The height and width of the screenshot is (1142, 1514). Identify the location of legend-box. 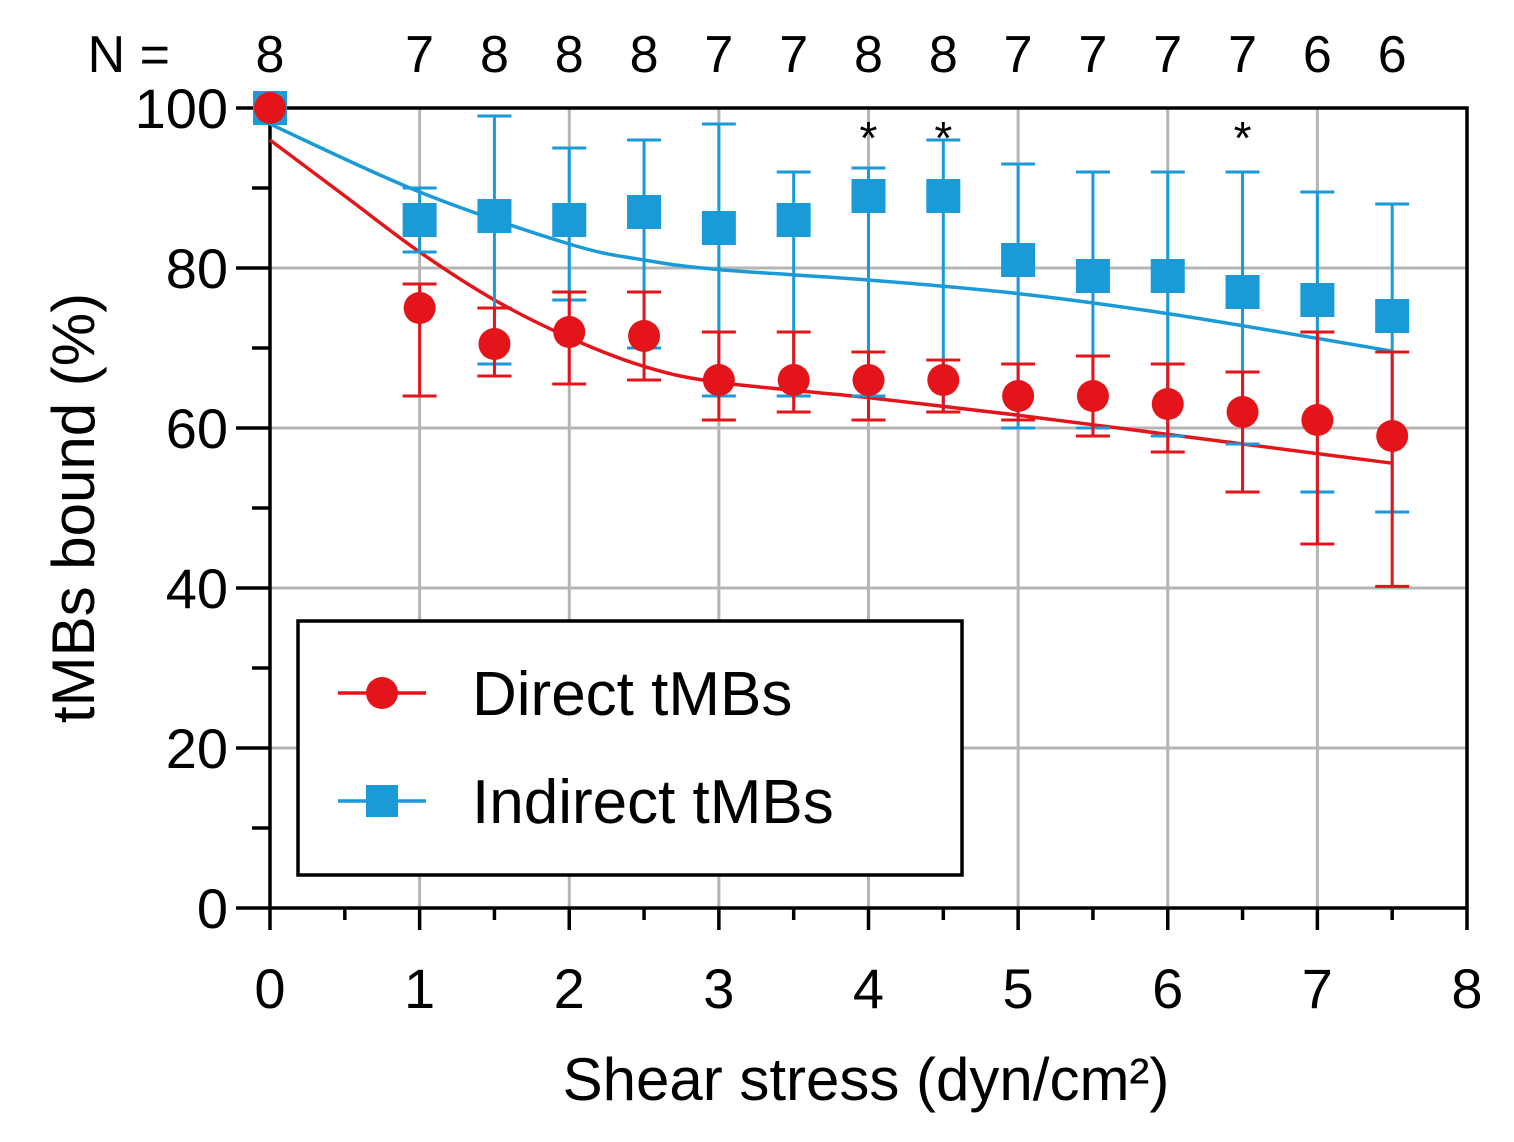
(630, 748).